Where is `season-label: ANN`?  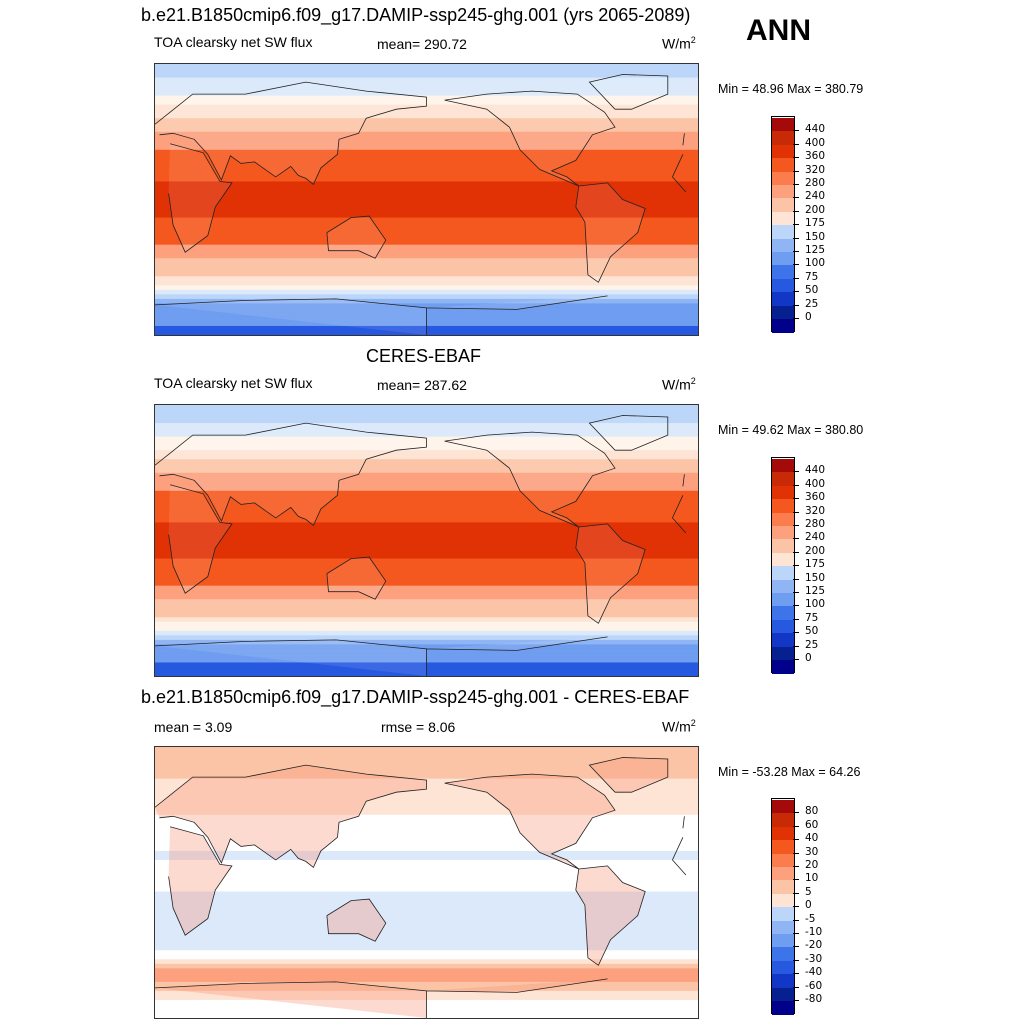
season-label: ANN is located at coordinates (778, 30).